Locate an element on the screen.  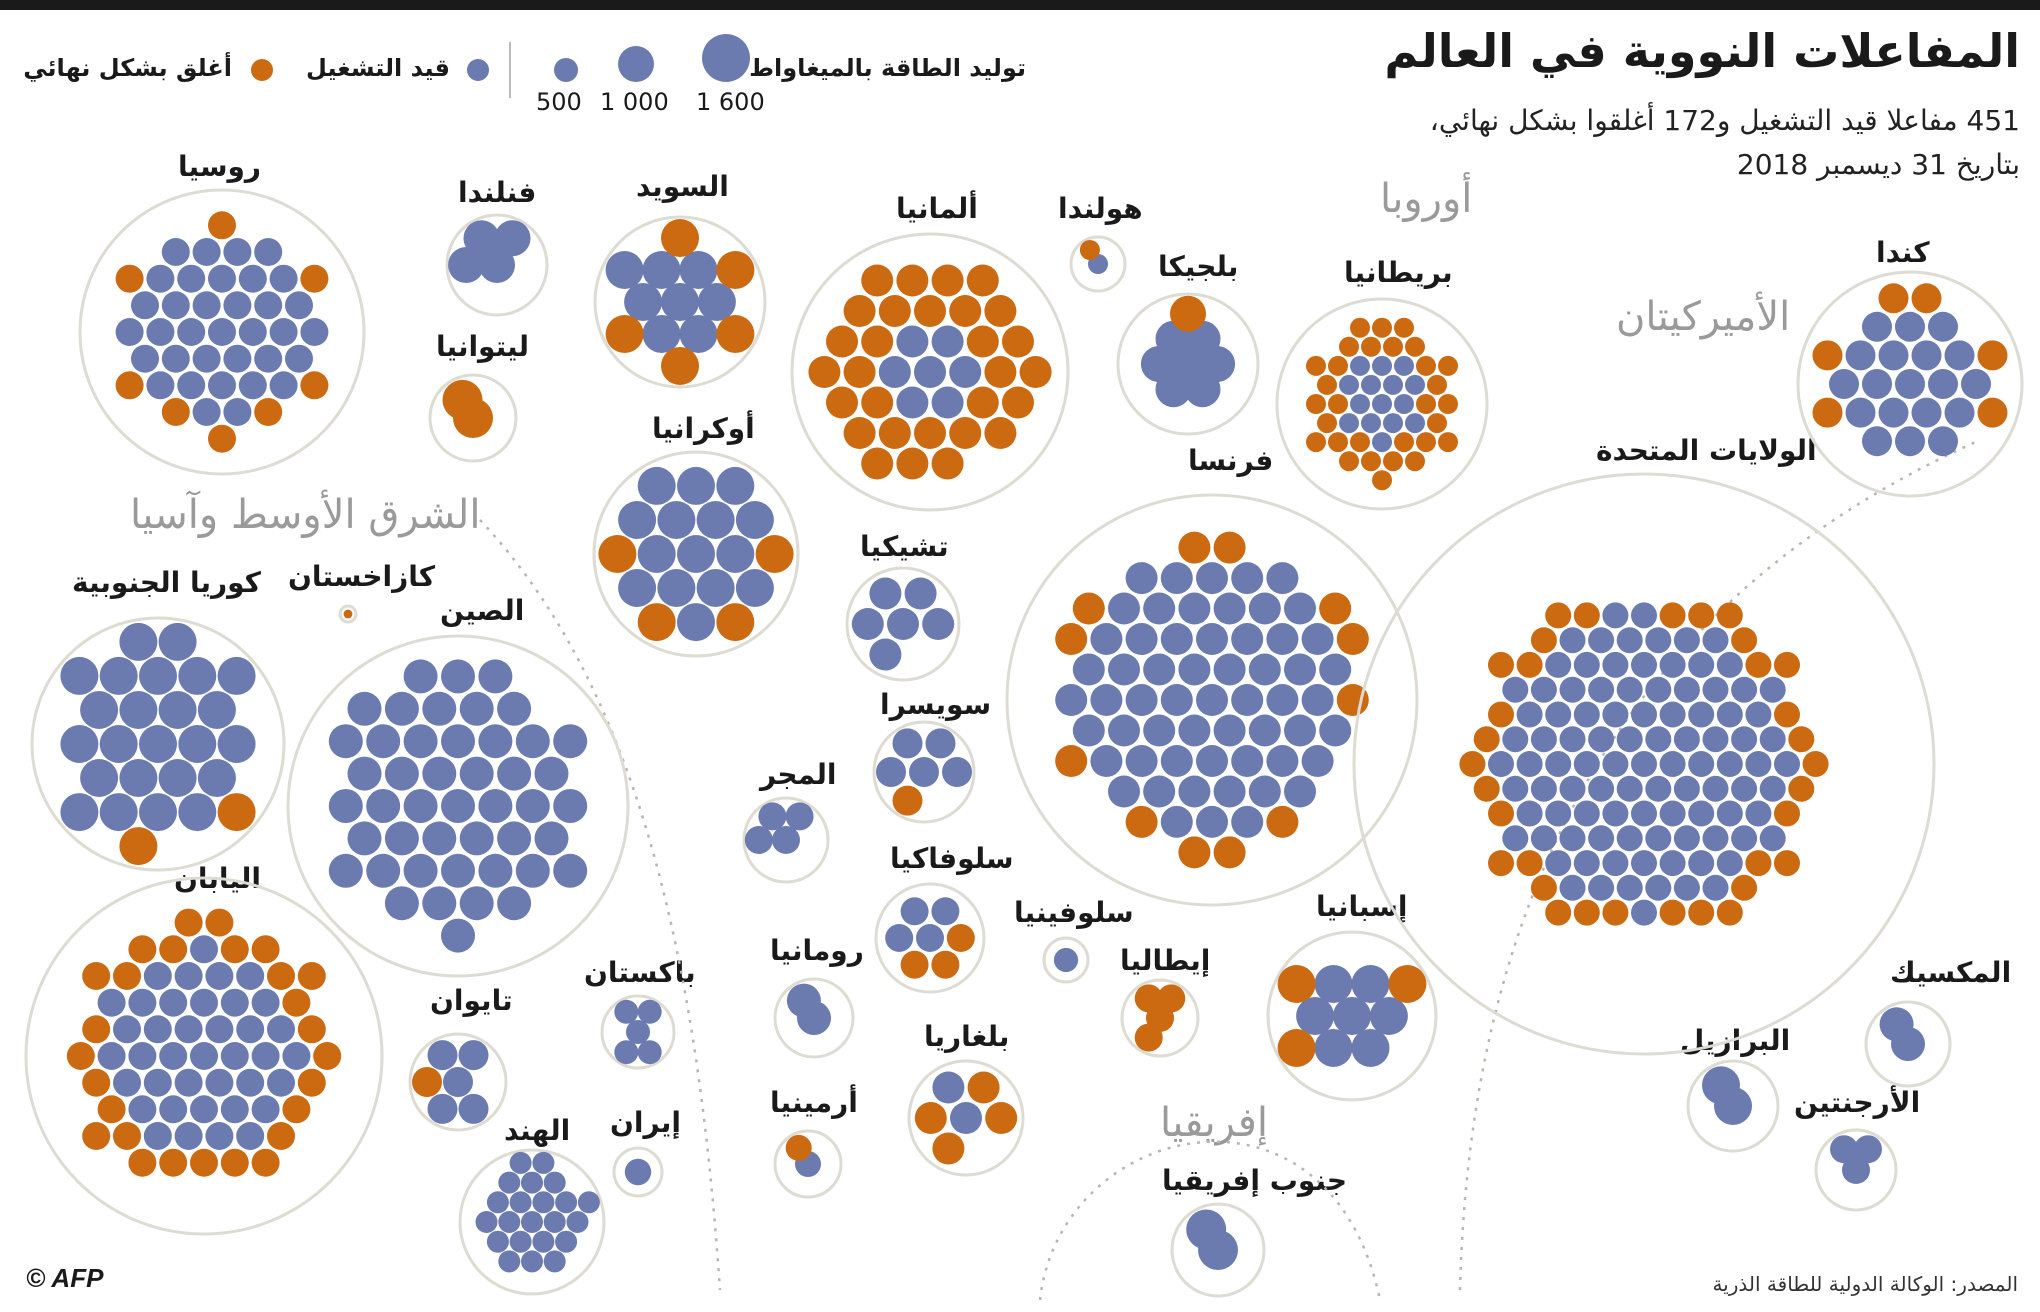
bulgaria-closed-reactor is located at coordinates (983, 1087).